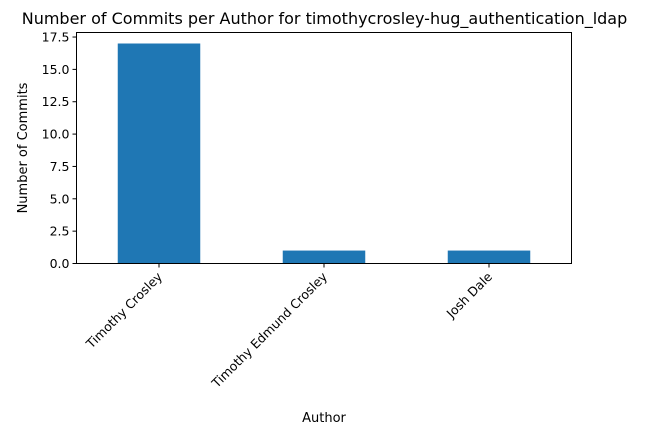 The width and height of the screenshot is (648, 435). I want to click on y-tick-label: 2.5, so click(60, 231).